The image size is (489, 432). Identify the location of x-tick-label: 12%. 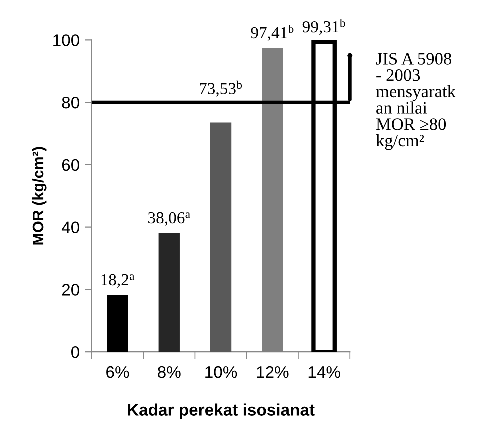
(273, 372).